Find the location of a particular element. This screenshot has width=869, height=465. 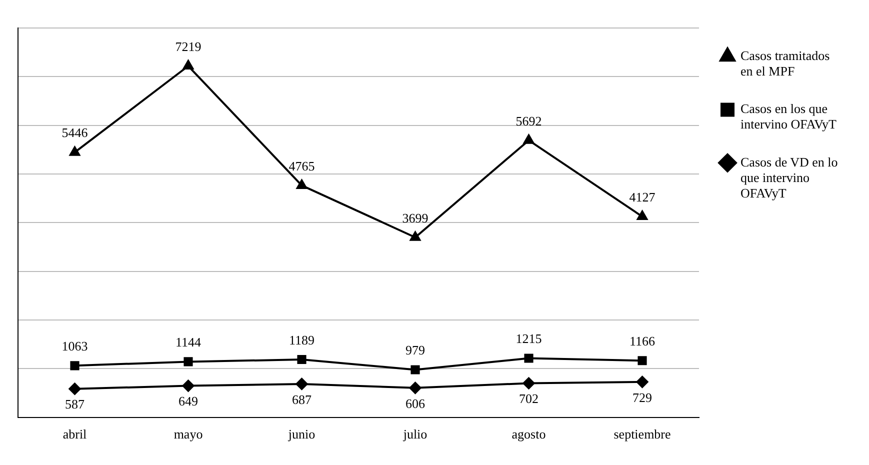

data-label: 979 is located at coordinates (416, 350).